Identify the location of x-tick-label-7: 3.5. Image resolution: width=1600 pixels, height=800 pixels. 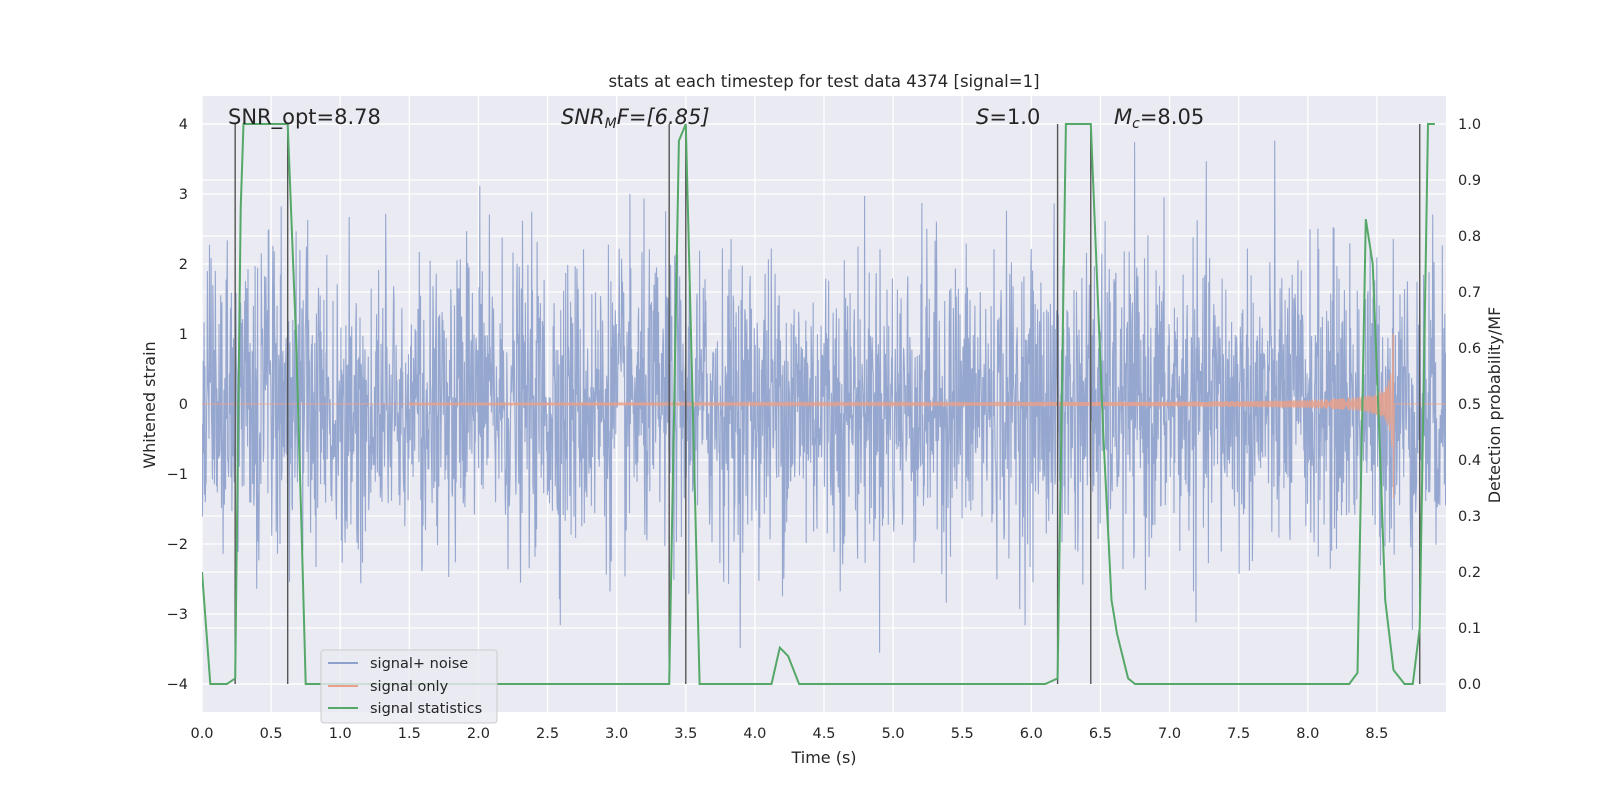
(685, 734).